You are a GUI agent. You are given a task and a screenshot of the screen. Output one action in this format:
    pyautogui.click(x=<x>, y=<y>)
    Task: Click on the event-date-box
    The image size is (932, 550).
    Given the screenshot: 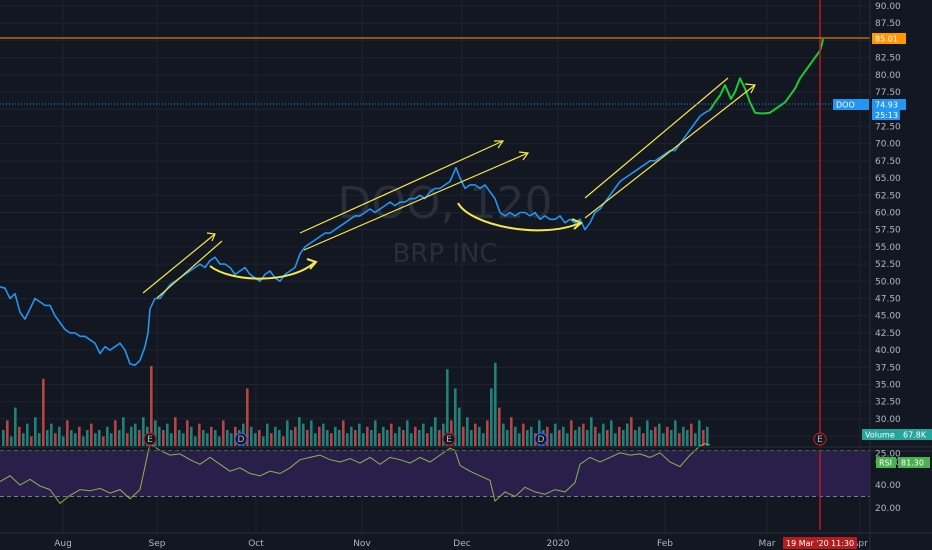 What is the action you would take?
    pyautogui.click(x=820, y=543)
    